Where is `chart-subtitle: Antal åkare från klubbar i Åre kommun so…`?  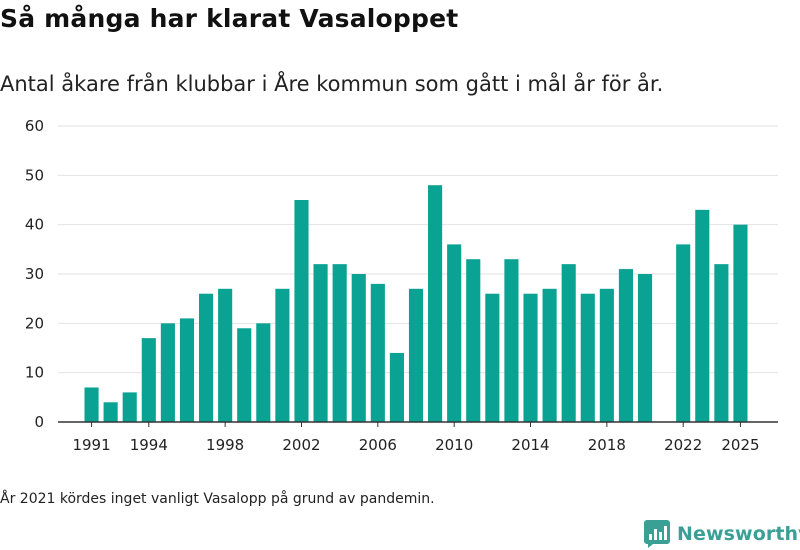
chart-subtitle: Antal åkare från klubbar i Åre kommun so… is located at coordinates (332, 84).